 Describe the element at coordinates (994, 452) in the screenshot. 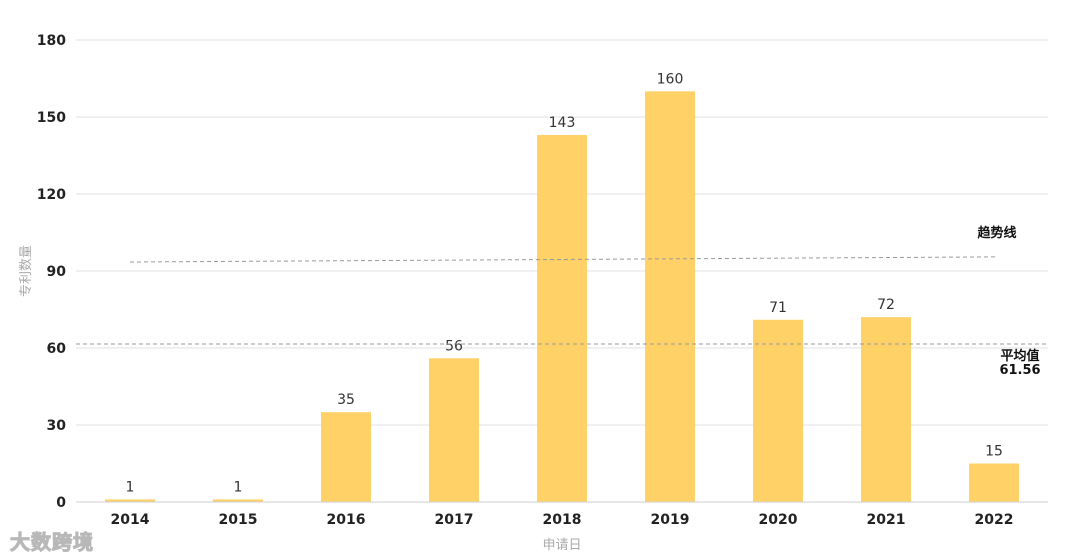

I see `bar-value-label: 15` at that location.